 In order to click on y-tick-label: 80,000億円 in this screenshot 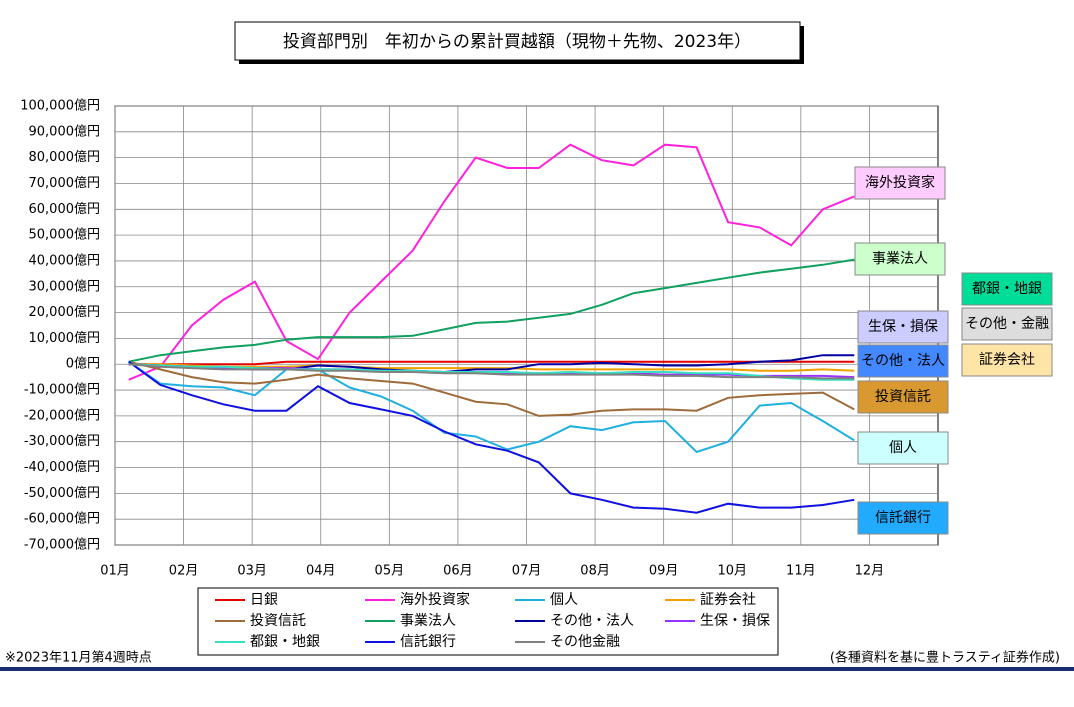, I will do `click(65, 157)`.